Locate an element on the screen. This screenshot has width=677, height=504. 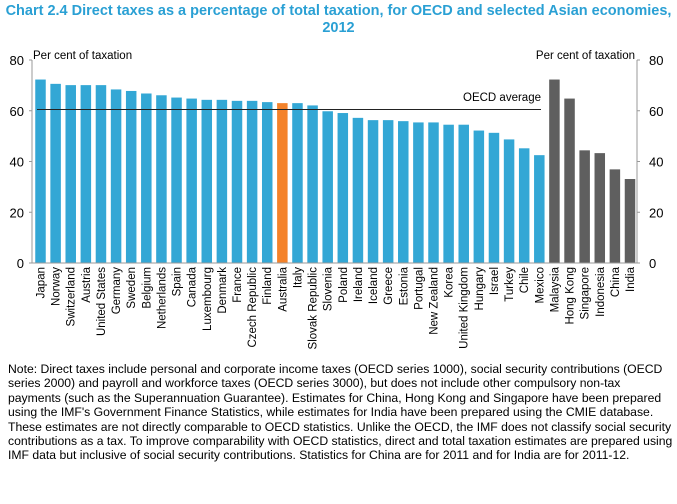
bar-malaysia is located at coordinates (554, 171).